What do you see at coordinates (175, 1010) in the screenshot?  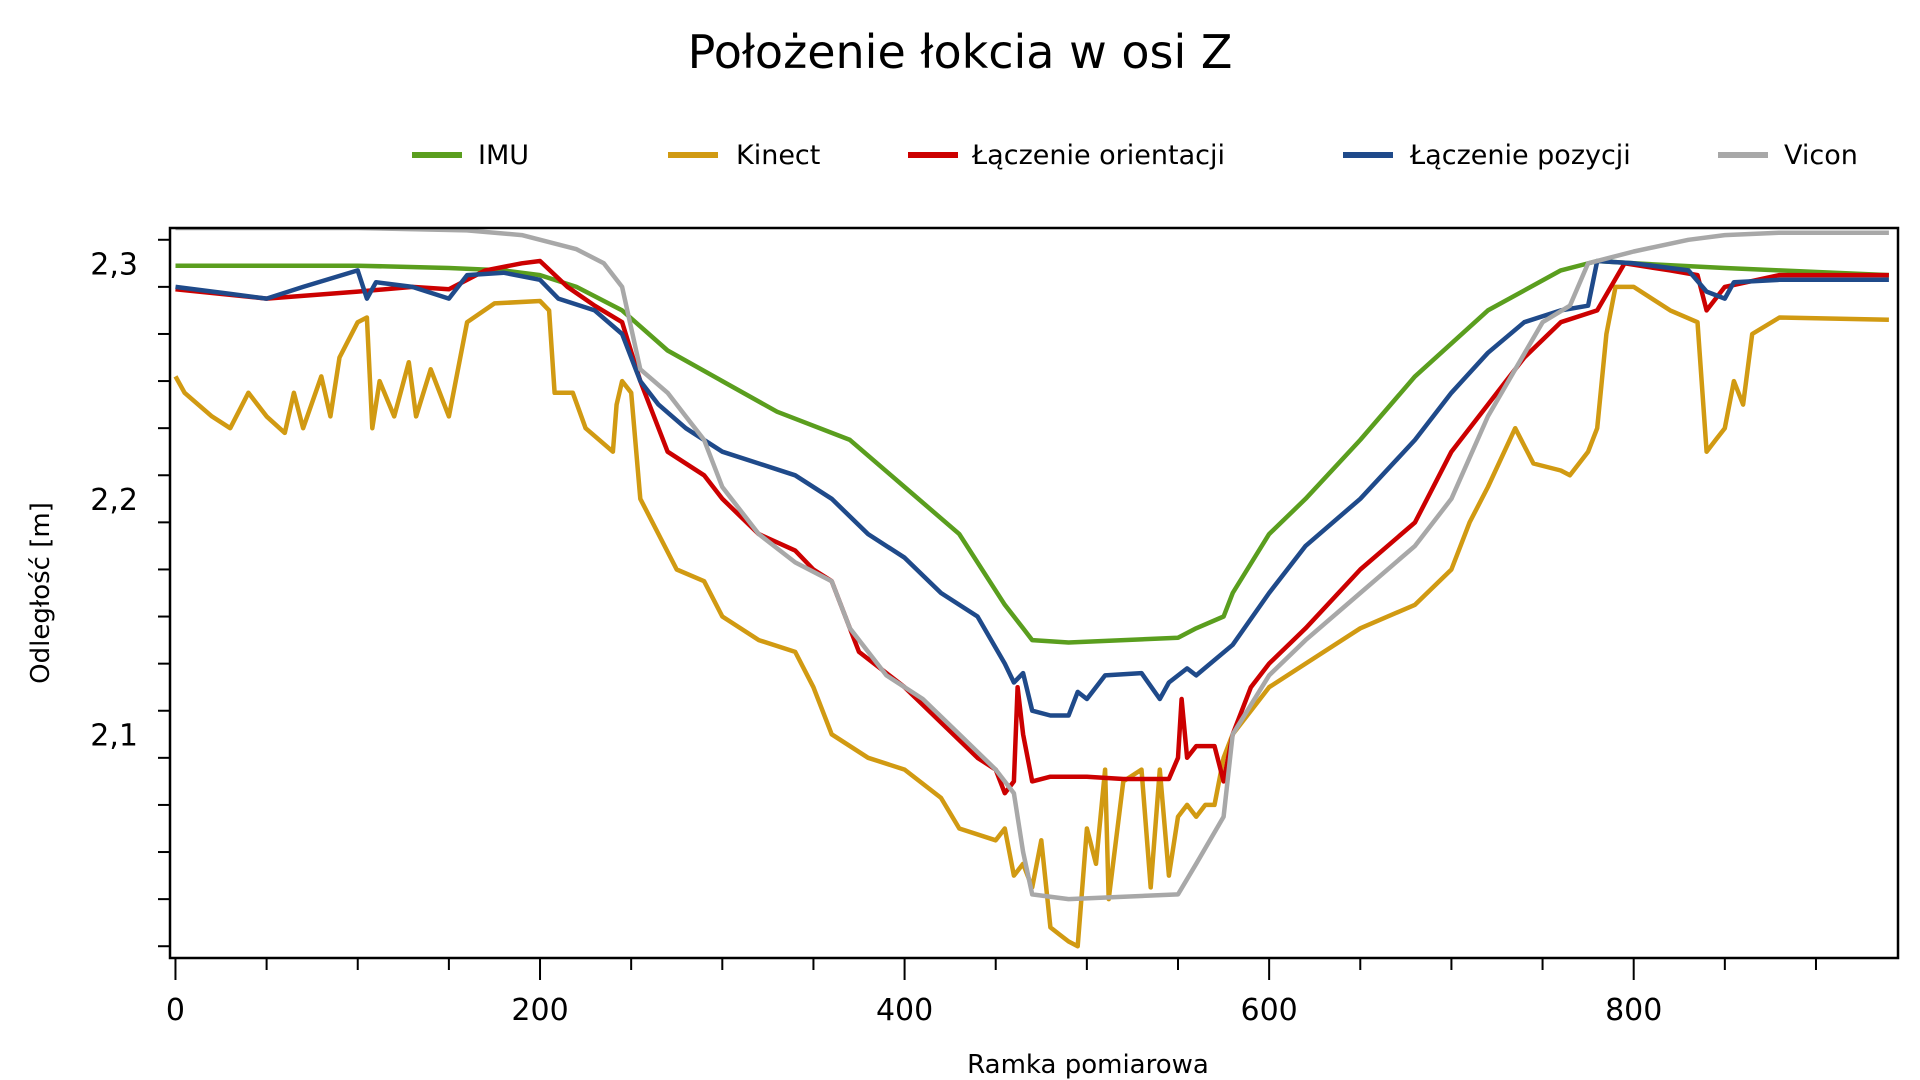 I see `x-tick-label: 0` at bounding box center [175, 1010].